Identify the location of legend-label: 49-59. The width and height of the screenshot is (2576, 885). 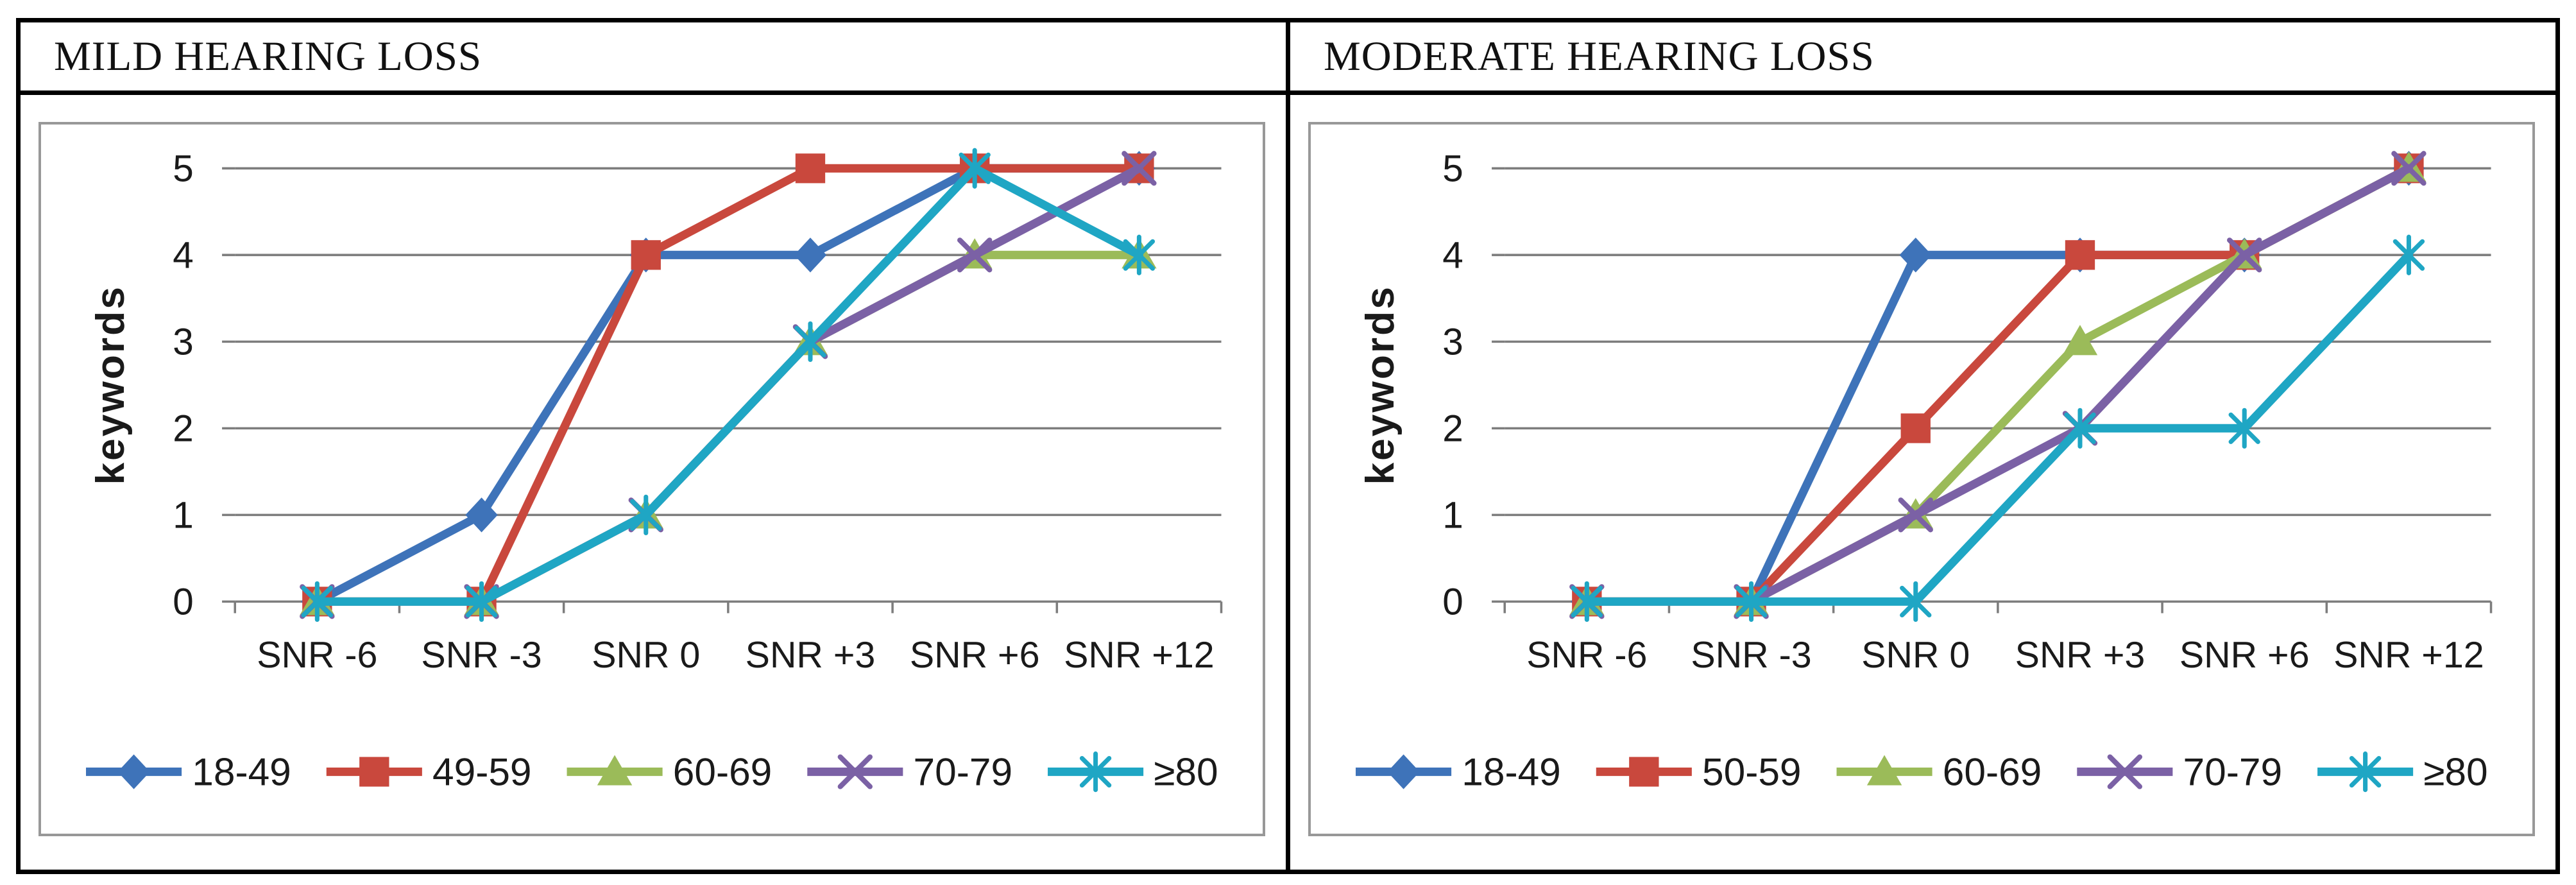
(482, 772).